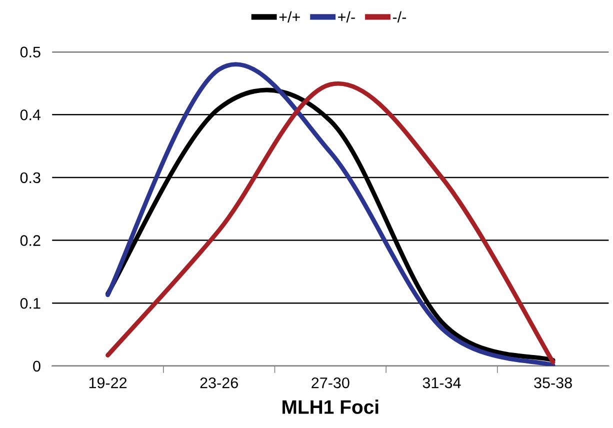 This screenshot has height=428, width=613. What do you see at coordinates (30, 240) in the screenshot?
I see `y-tick-label: 0.2` at bounding box center [30, 240].